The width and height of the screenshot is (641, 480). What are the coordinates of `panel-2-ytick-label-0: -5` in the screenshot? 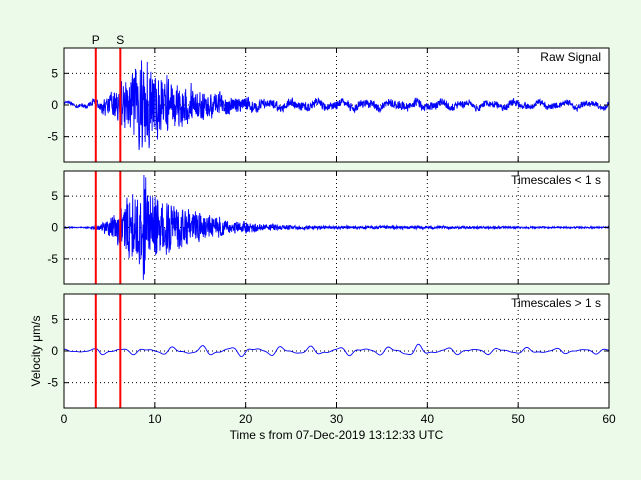 It's located at (52, 259).